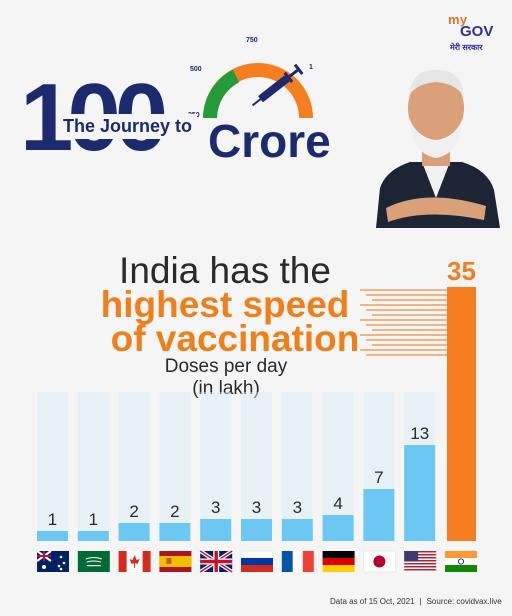 The image size is (512, 616). Describe the element at coordinates (419, 433) in the screenshot. I see `value-label-united-states: 13` at that location.